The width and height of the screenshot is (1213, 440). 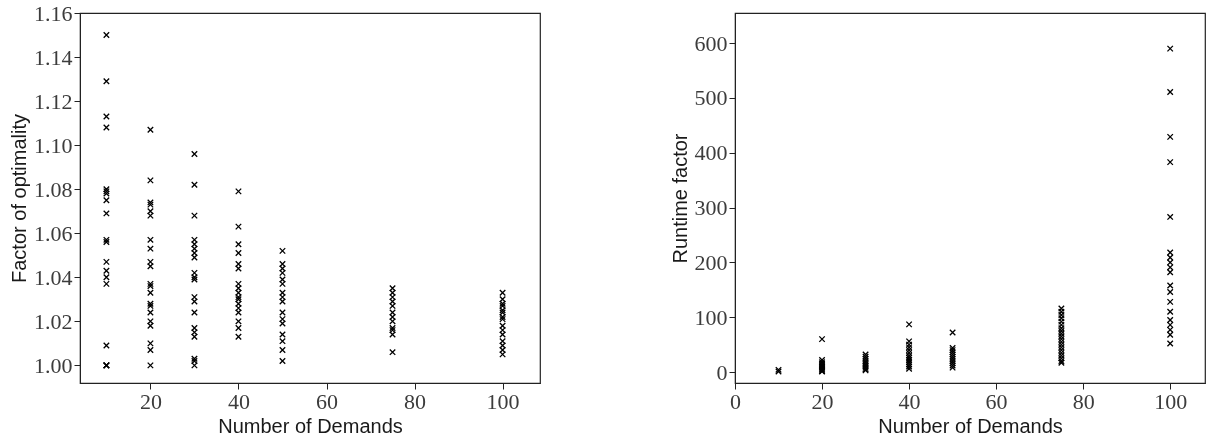 I want to click on y-axis-title: Runtime factor, so click(x=679, y=198).